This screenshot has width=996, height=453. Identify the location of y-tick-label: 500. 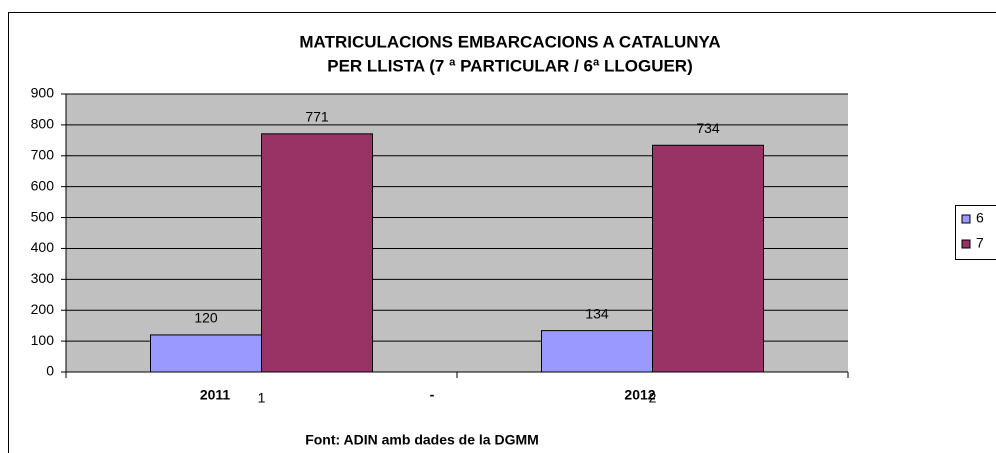
(43, 216).